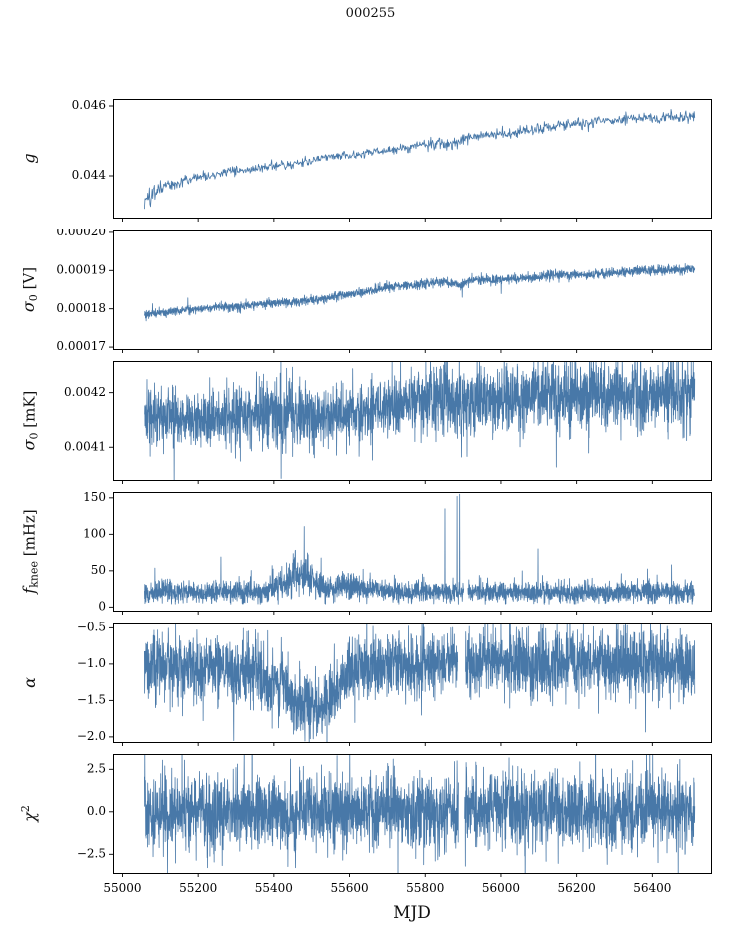 The width and height of the screenshot is (741, 944). I want to click on y-axis-label-fknee: fknee [mHz], so click(29, 551).